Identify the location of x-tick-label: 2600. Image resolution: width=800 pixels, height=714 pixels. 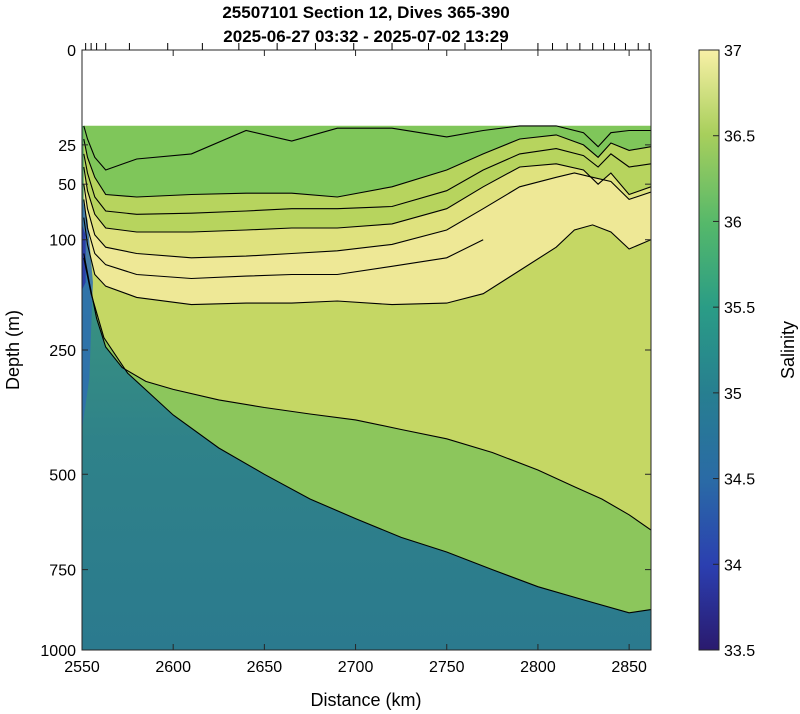
(173, 667).